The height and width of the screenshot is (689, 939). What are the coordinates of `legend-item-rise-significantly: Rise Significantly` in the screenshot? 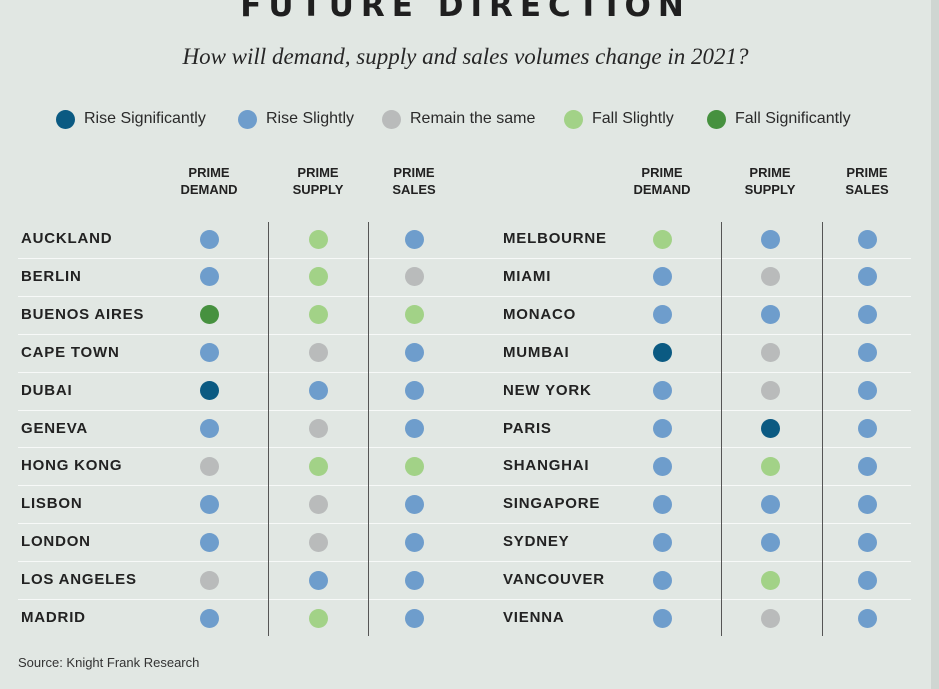 It's located at (131, 119).